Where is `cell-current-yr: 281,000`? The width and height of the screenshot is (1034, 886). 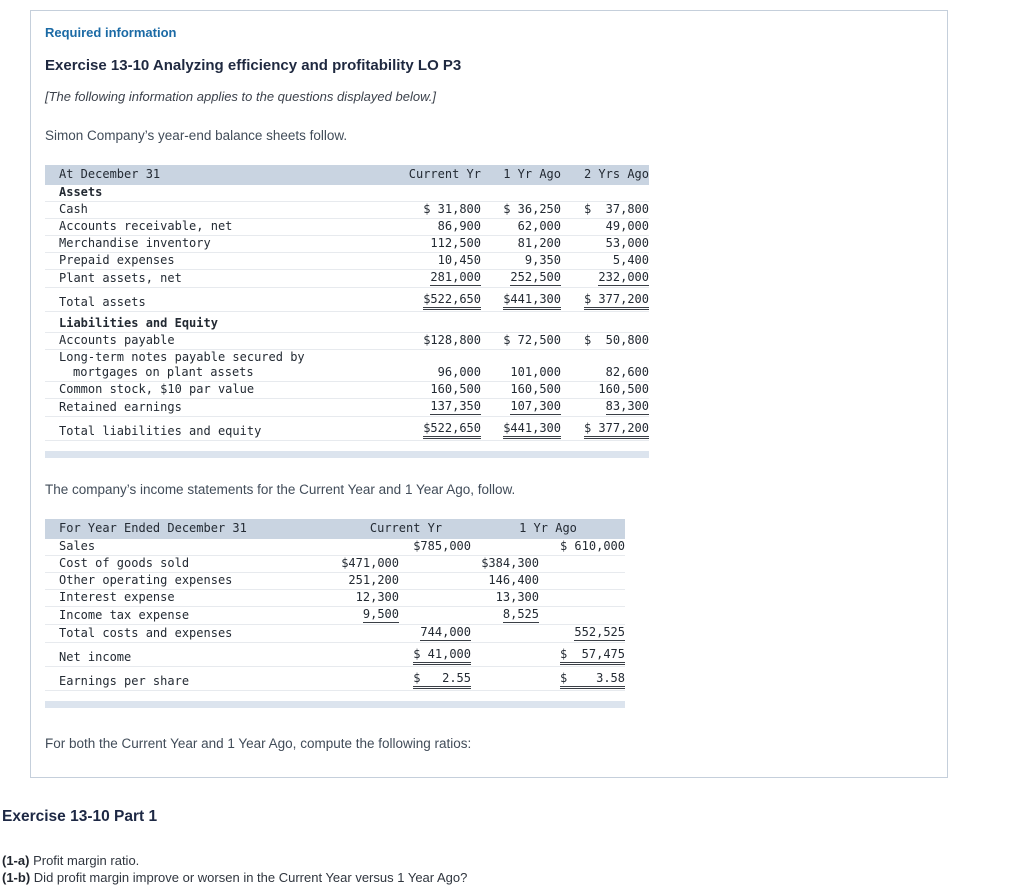
cell-current-yr: 281,000 is located at coordinates (455, 278).